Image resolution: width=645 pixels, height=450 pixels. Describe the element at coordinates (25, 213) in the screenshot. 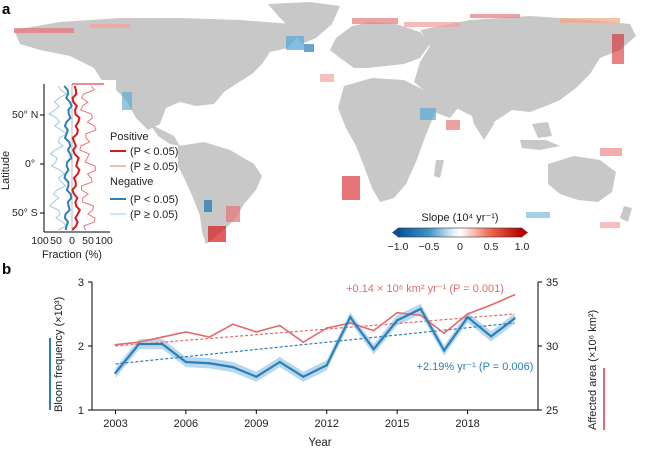

I see `inset-ytick-label-3: 50° S` at that location.